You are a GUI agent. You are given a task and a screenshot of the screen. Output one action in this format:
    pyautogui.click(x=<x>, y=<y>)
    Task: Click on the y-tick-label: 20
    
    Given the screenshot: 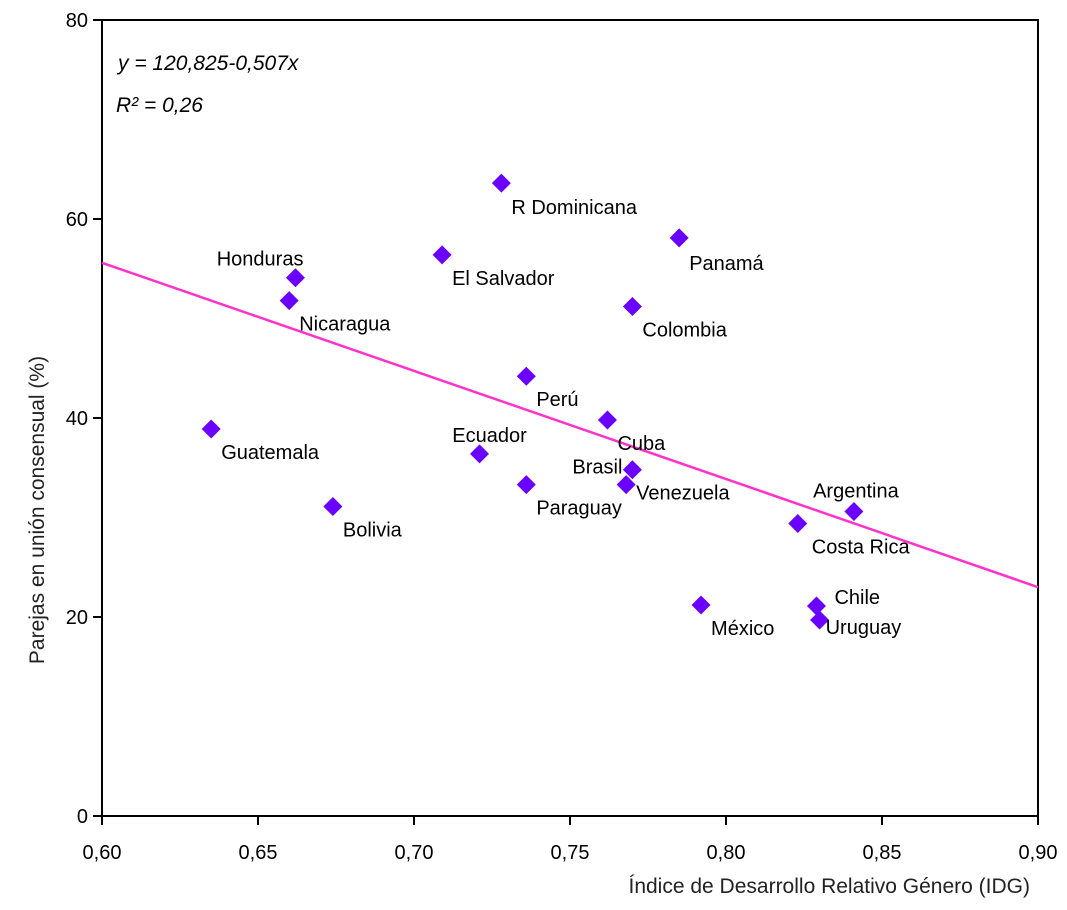 What is the action you would take?
    pyautogui.click(x=77, y=618)
    